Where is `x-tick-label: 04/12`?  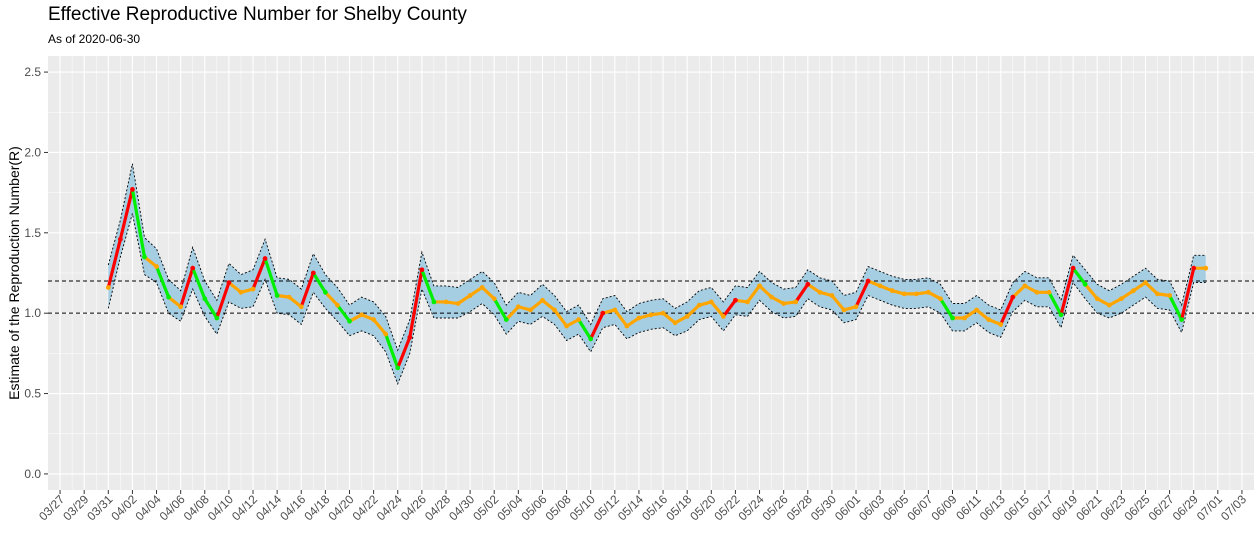
x-tick-label: 04/12 is located at coordinates (244, 507).